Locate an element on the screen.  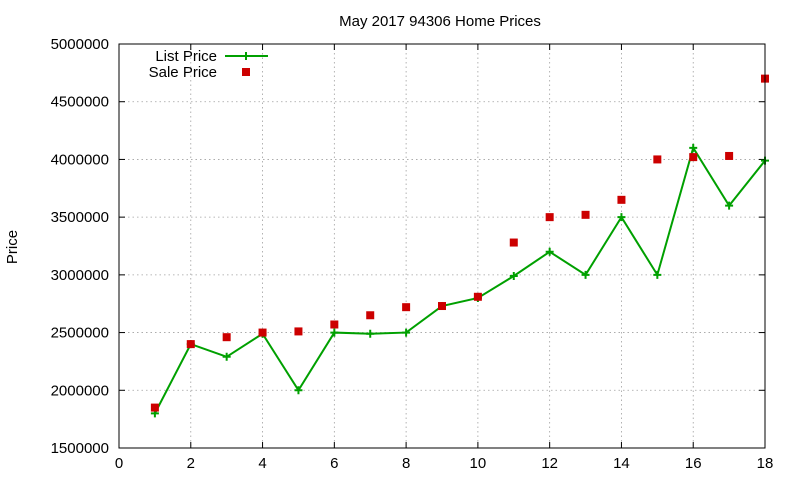
y-tick-label: 3000000 is located at coordinates (80, 275).